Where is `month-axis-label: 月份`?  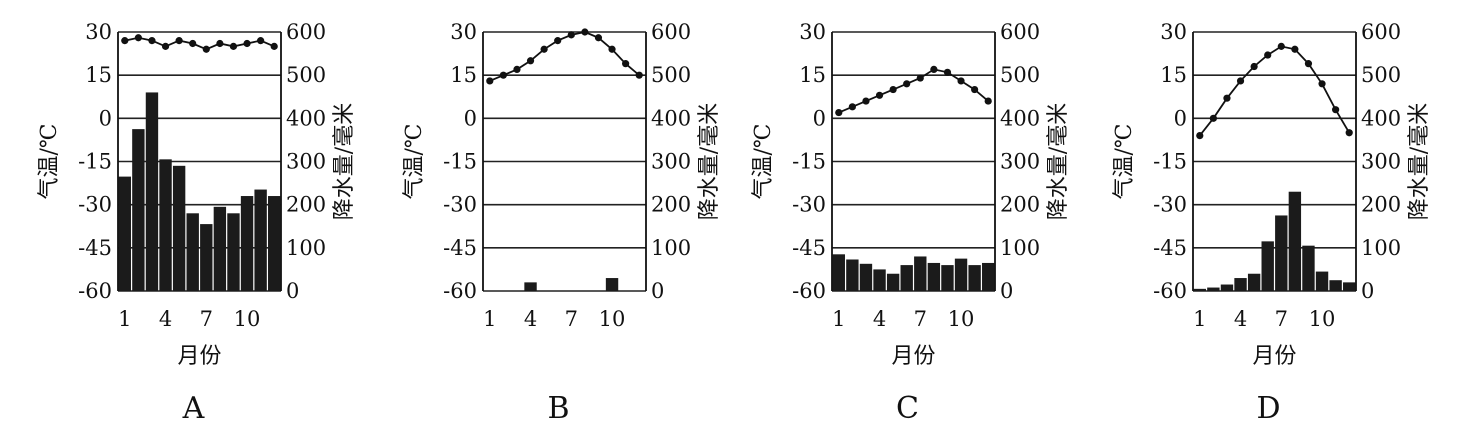
month-axis-label: 月份 is located at coordinates (199, 356).